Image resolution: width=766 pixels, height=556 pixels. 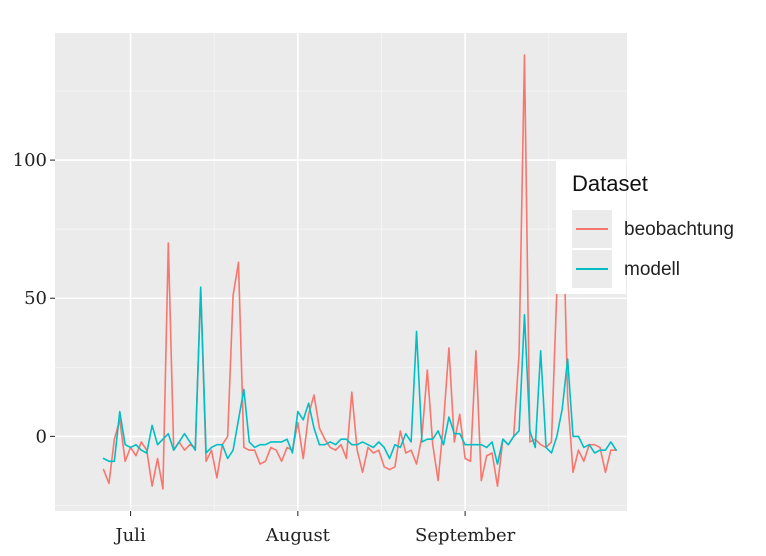 I want to click on x-axis-tick-label: Juli, so click(x=129, y=535).